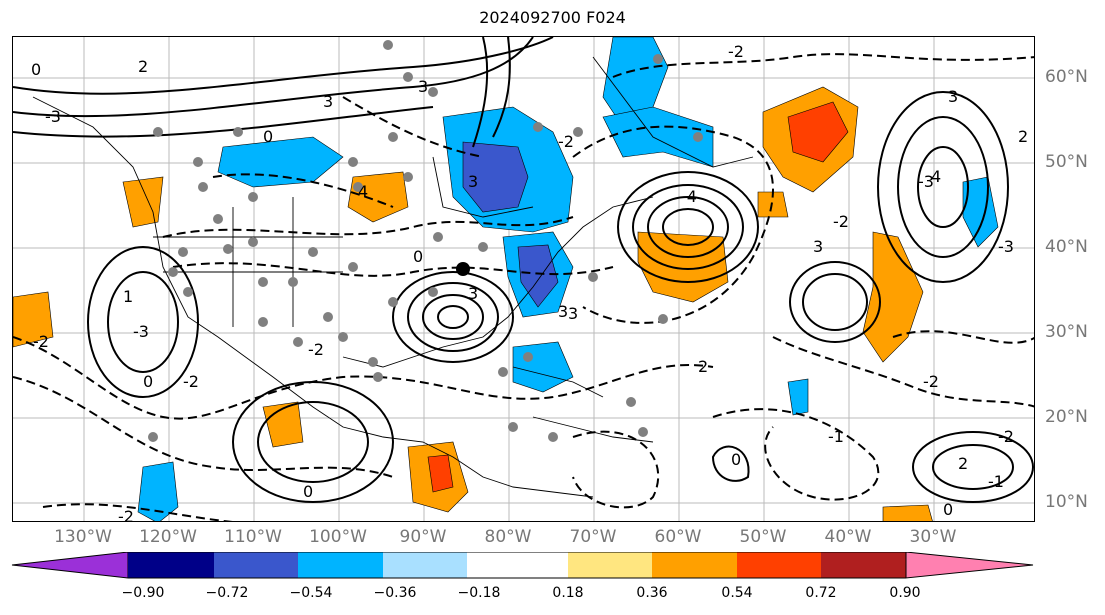 The width and height of the screenshot is (1105, 615). I want to click on colorbar-tick-label: 0.72, so click(821, 593).